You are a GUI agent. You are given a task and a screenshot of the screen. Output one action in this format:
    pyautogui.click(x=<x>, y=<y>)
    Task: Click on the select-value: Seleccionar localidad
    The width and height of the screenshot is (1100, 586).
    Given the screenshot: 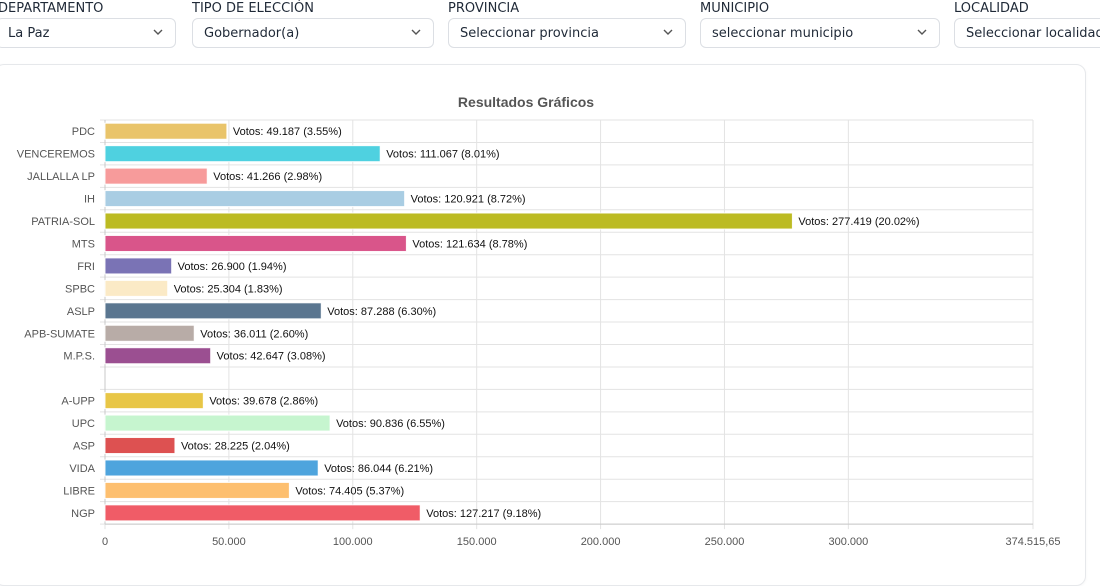 What is the action you would take?
    pyautogui.click(x=1033, y=33)
    